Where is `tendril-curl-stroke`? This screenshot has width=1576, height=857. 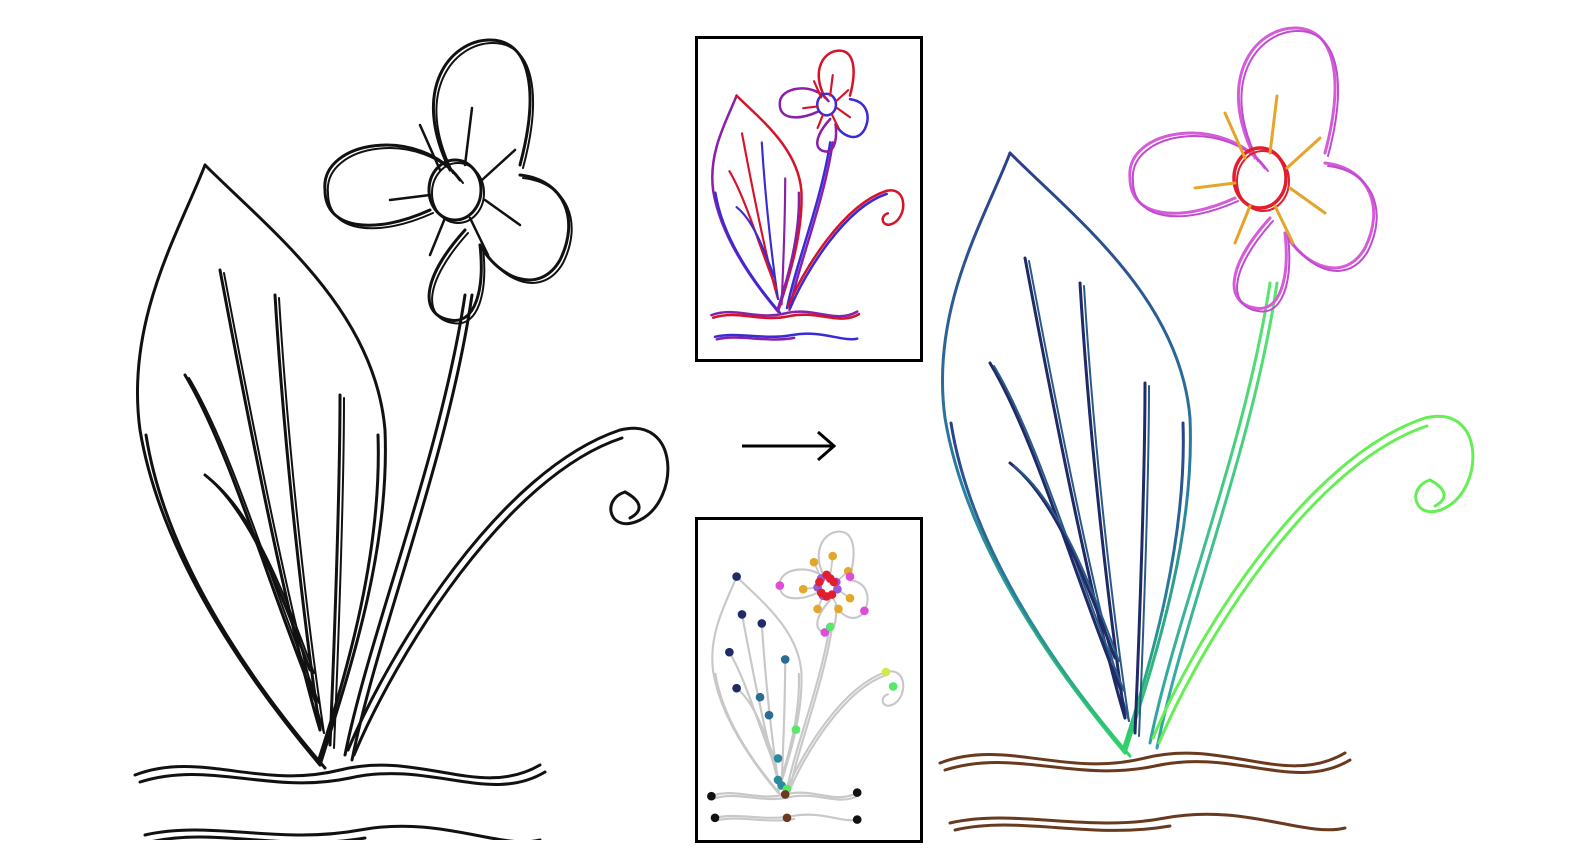
tendril-curl-stroke is located at coordinates (632, 505).